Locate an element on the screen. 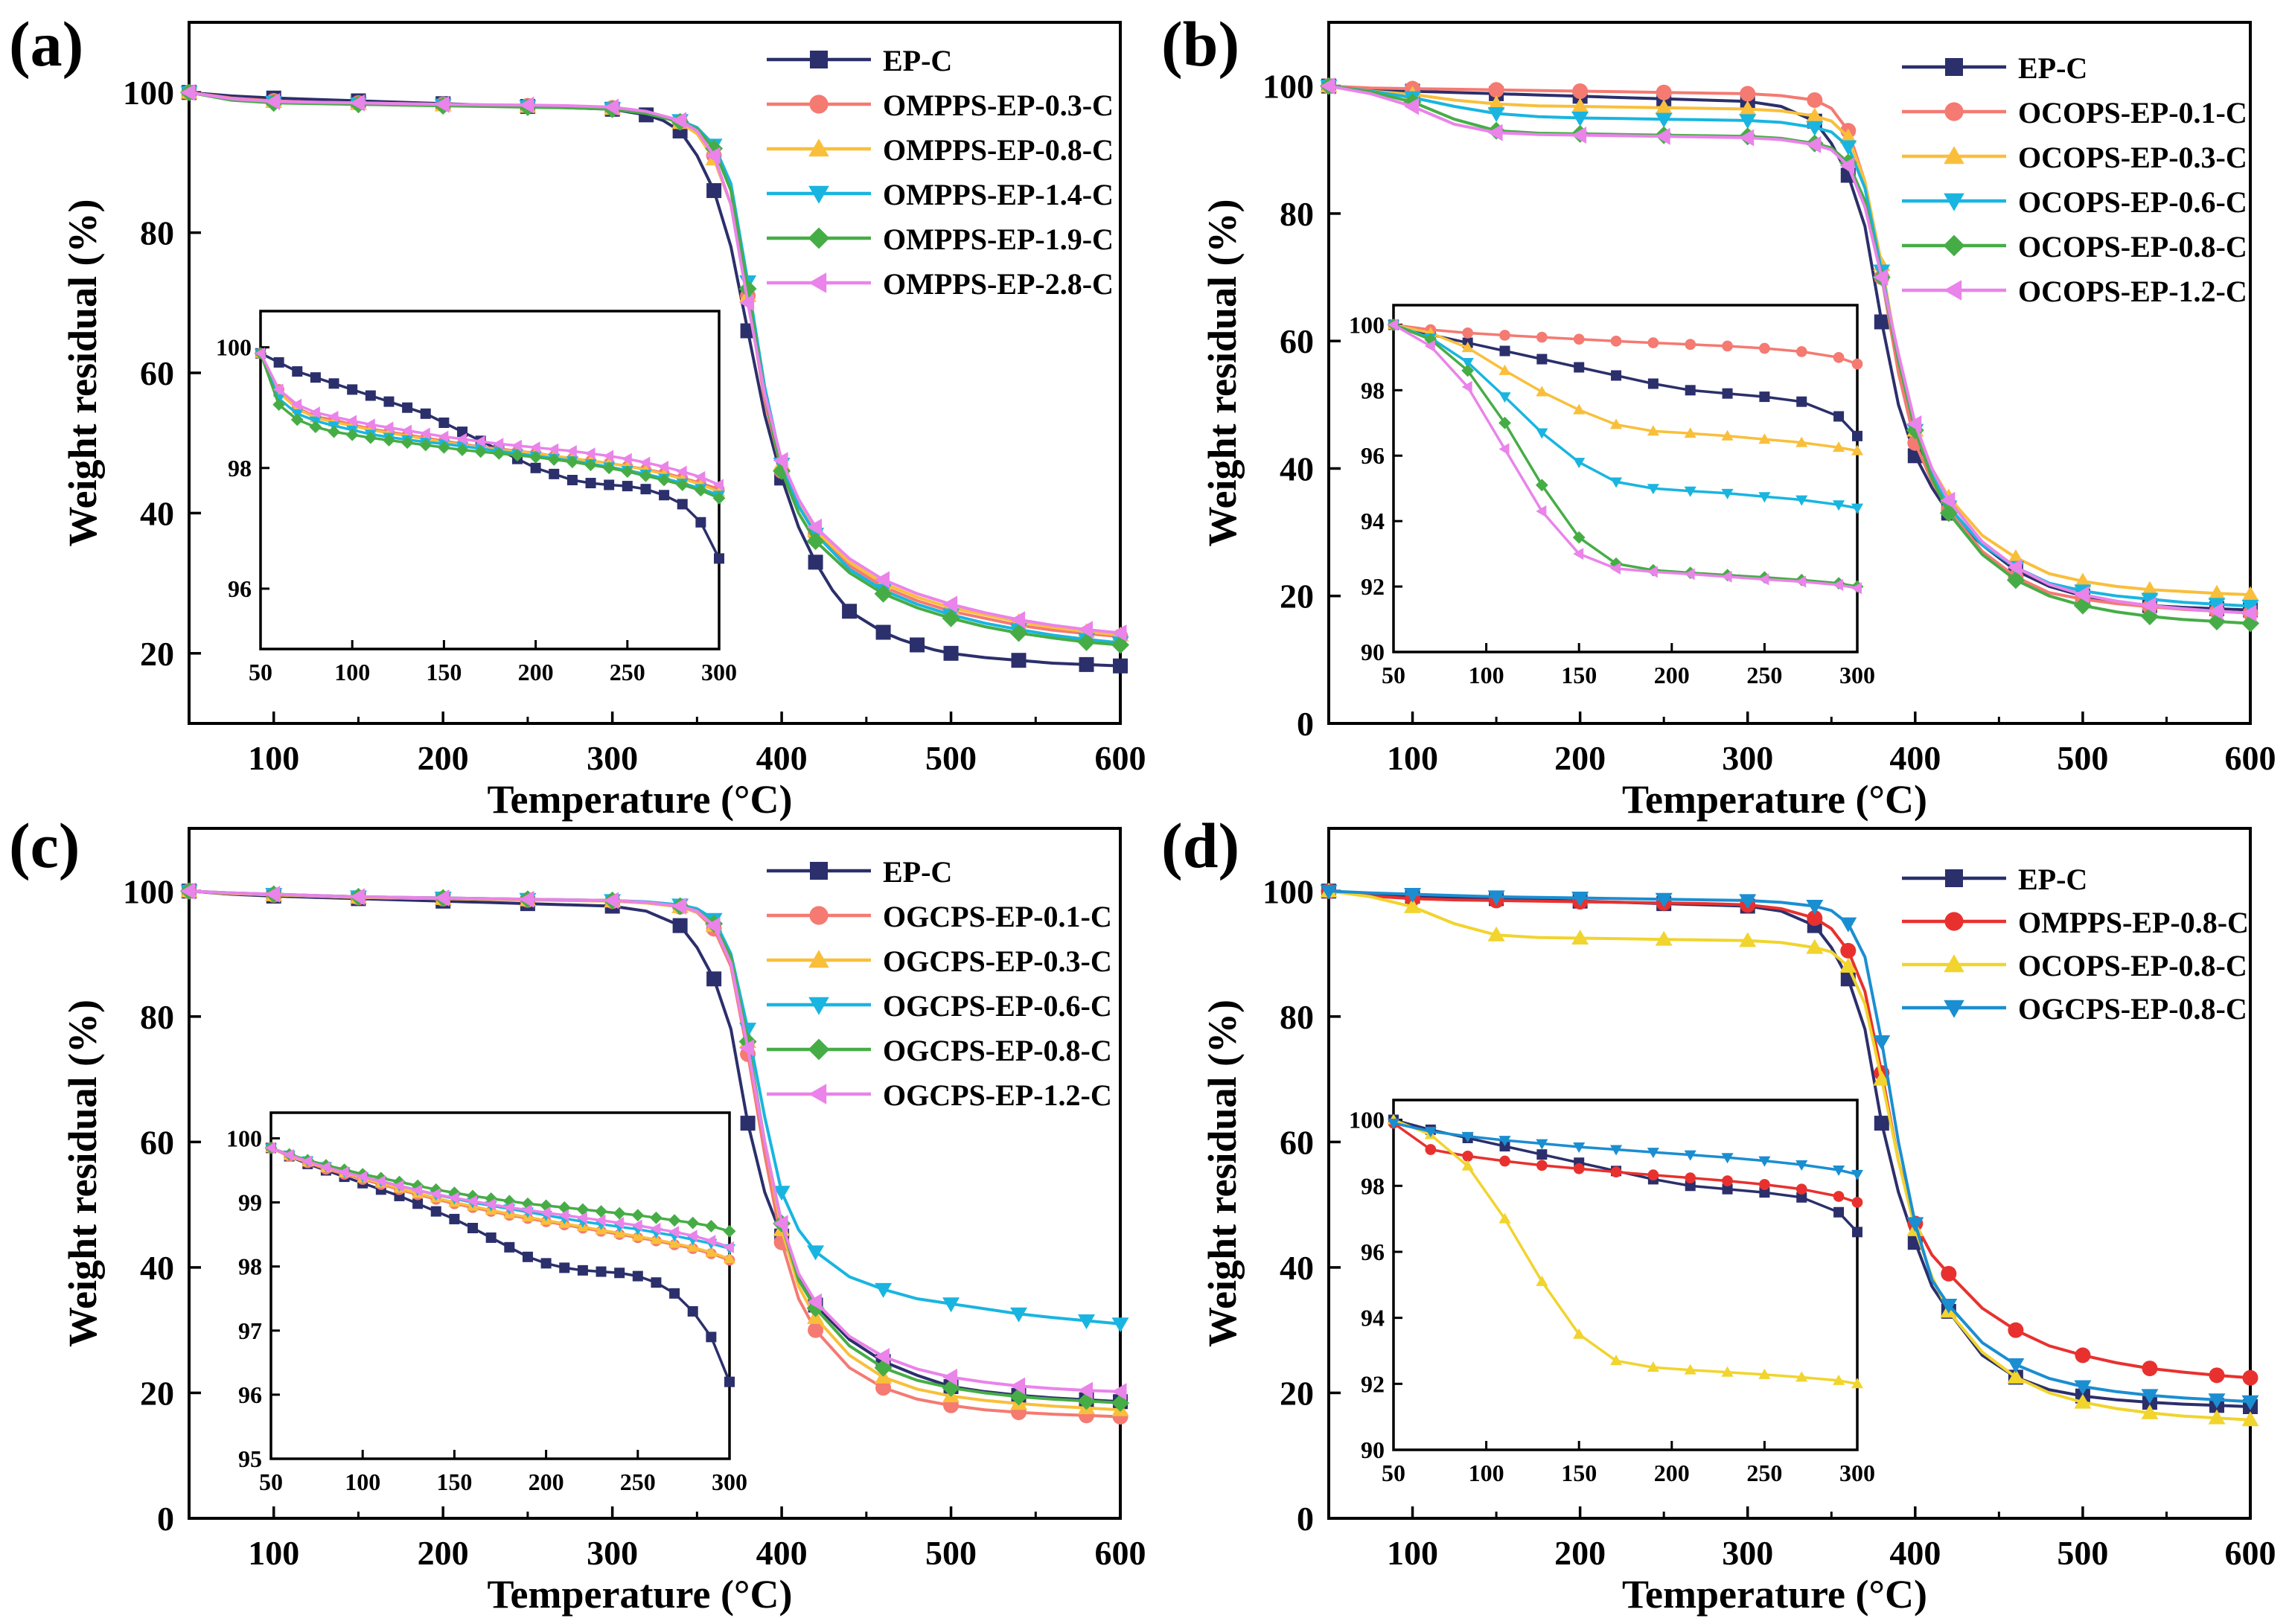  inset-x-tick-label: 100 is located at coordinates (352, 672).